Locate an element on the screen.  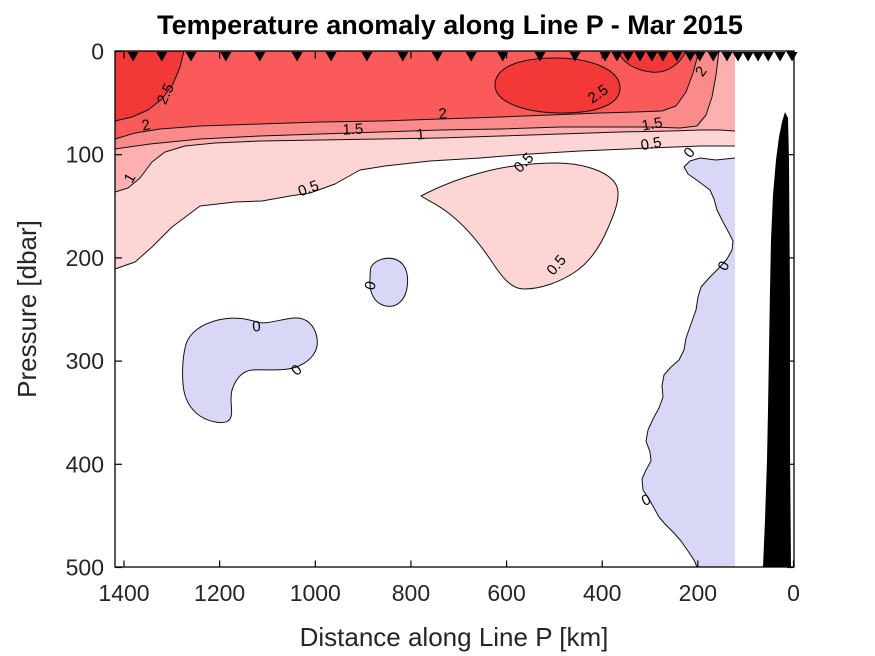
band-gt25-right is located at coordinates (652, 62).